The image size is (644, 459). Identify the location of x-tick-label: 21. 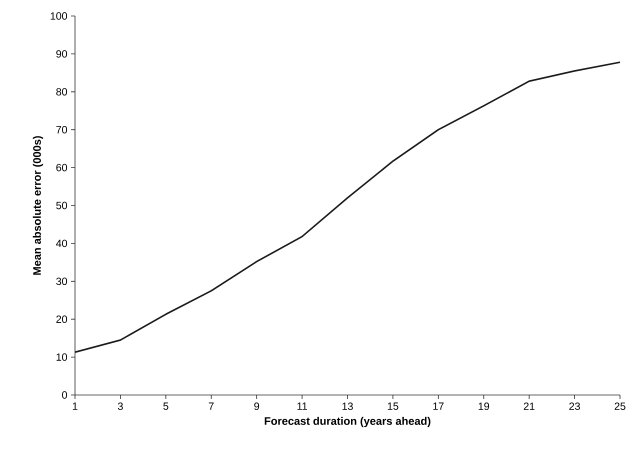
(529, 406).